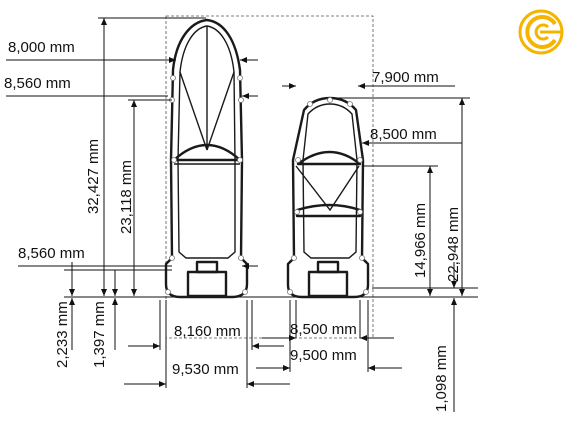 The width and height of the screenshot is (577, 421). I want to click on dim-label-1098: 1,098 mm, so click(441, 378).